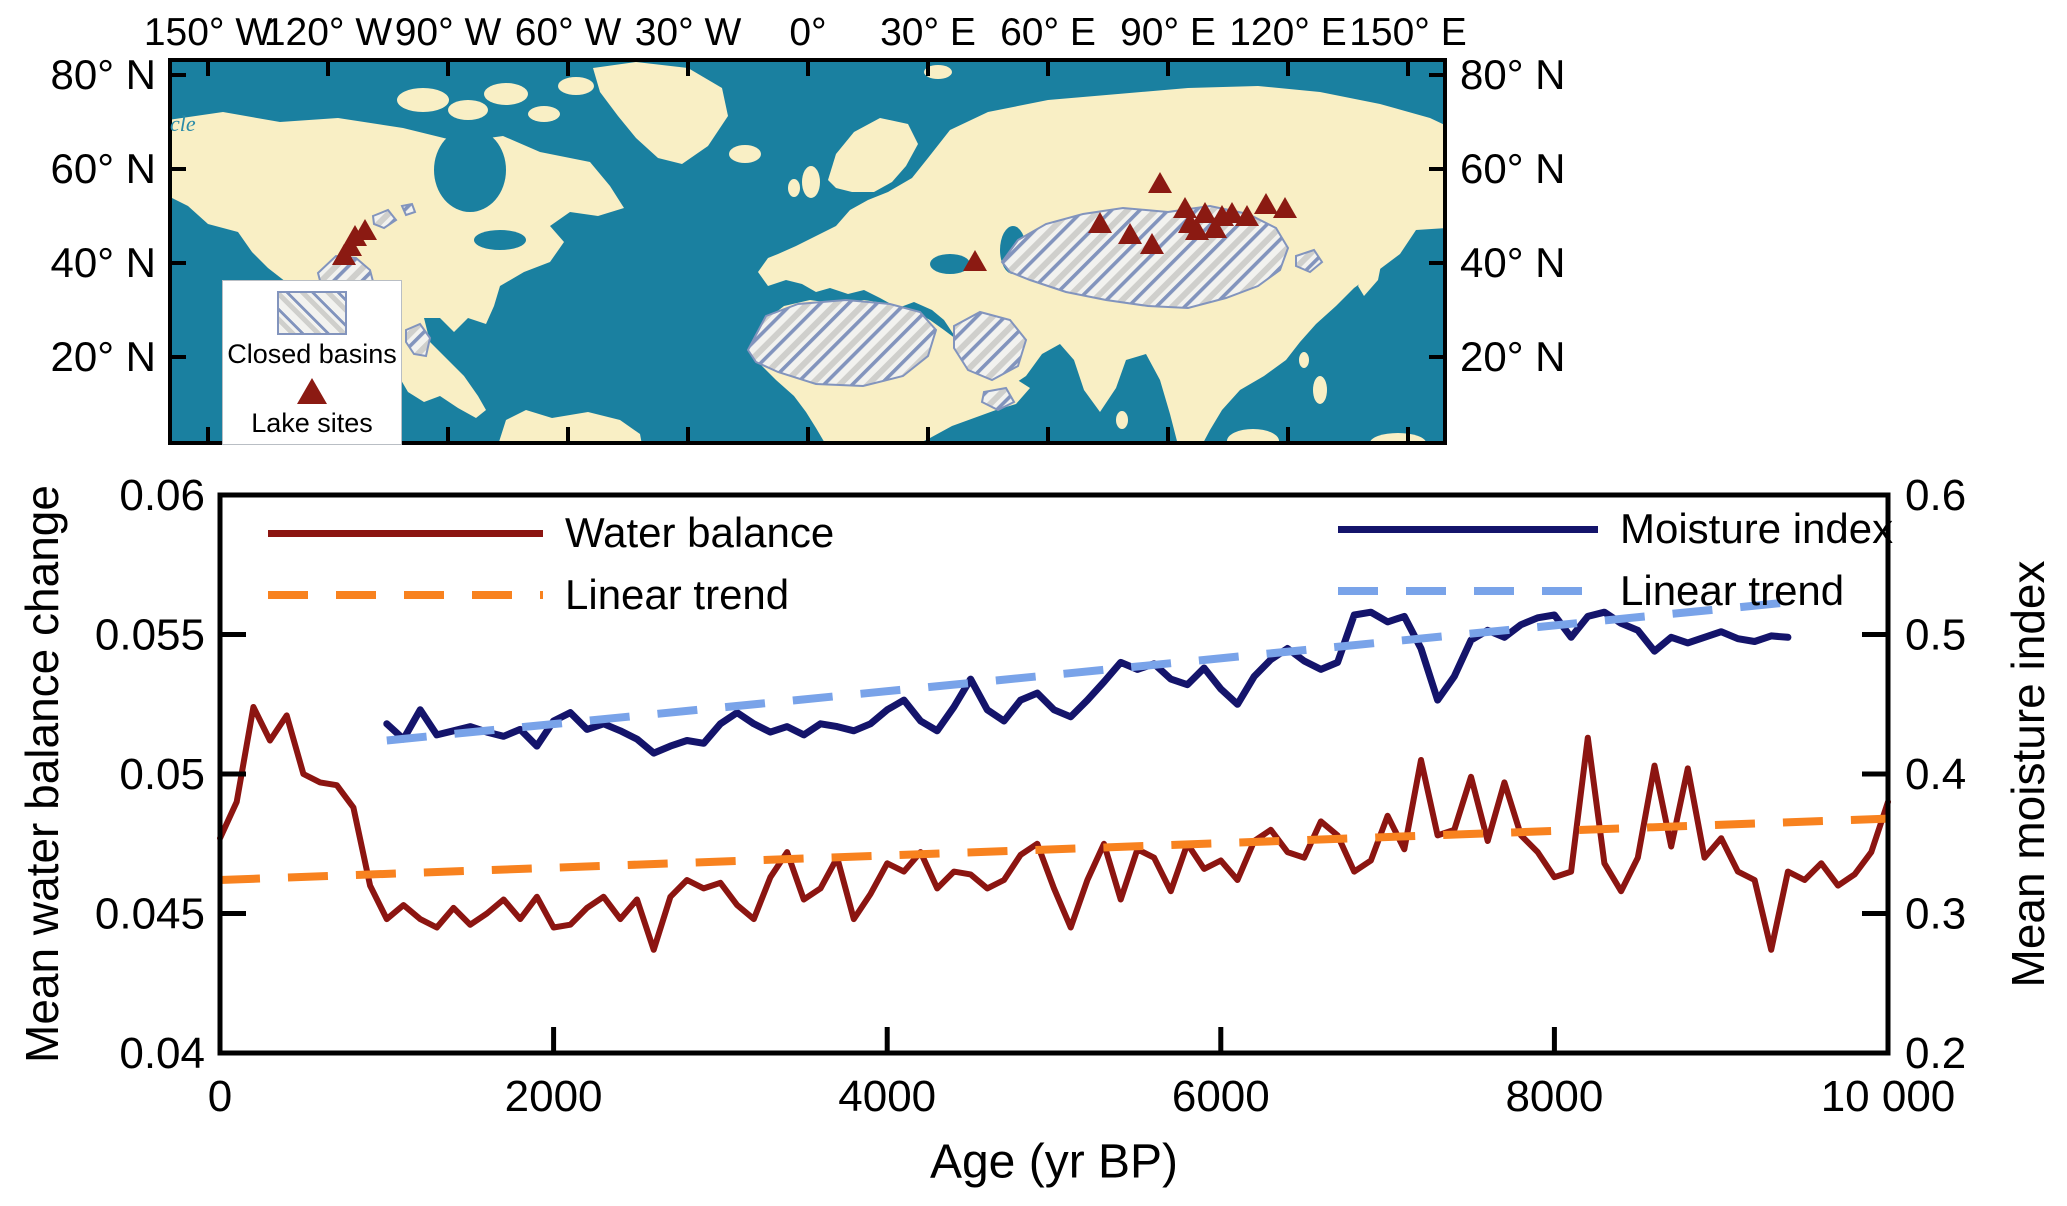  What do you see at coordinates (162, 774) in the screenshot?
I see `y-tick-label-left: 0.05` at bounding box center [162, 774].